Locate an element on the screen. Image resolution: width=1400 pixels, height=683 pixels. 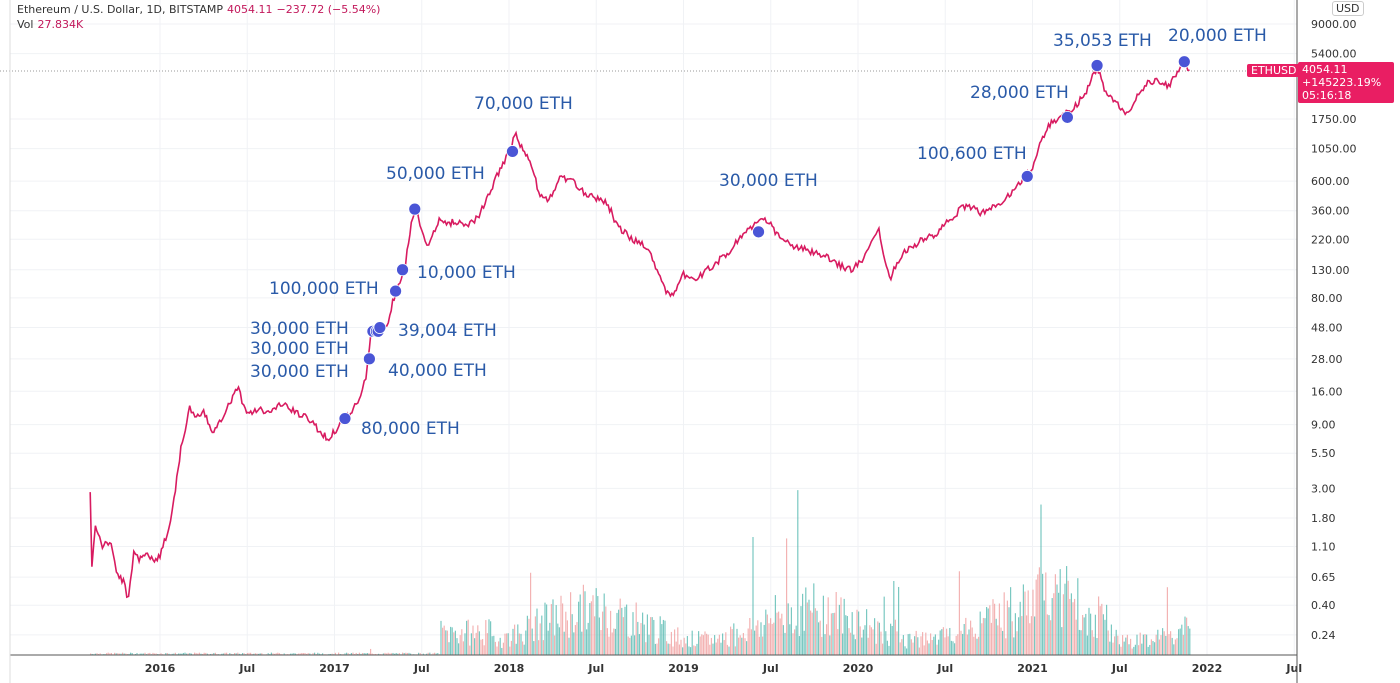
y-tick-label: 1.80 is located at coordinates (1323, 518).